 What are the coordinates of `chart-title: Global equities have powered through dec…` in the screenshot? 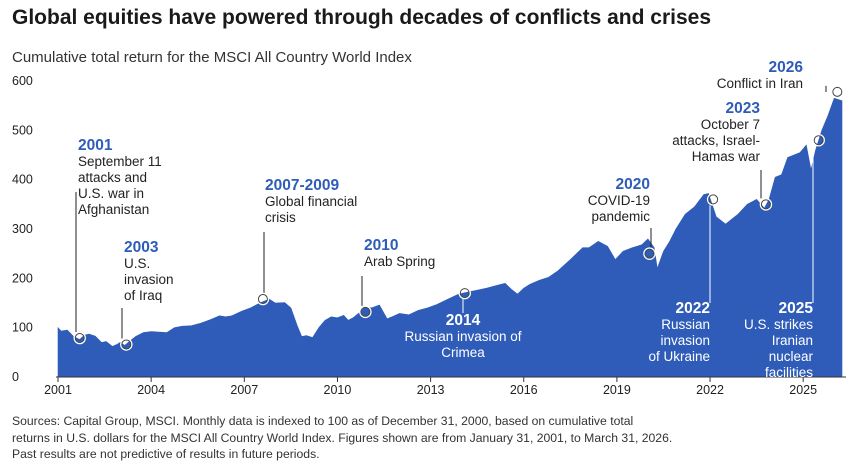 It's located at (361, 17).